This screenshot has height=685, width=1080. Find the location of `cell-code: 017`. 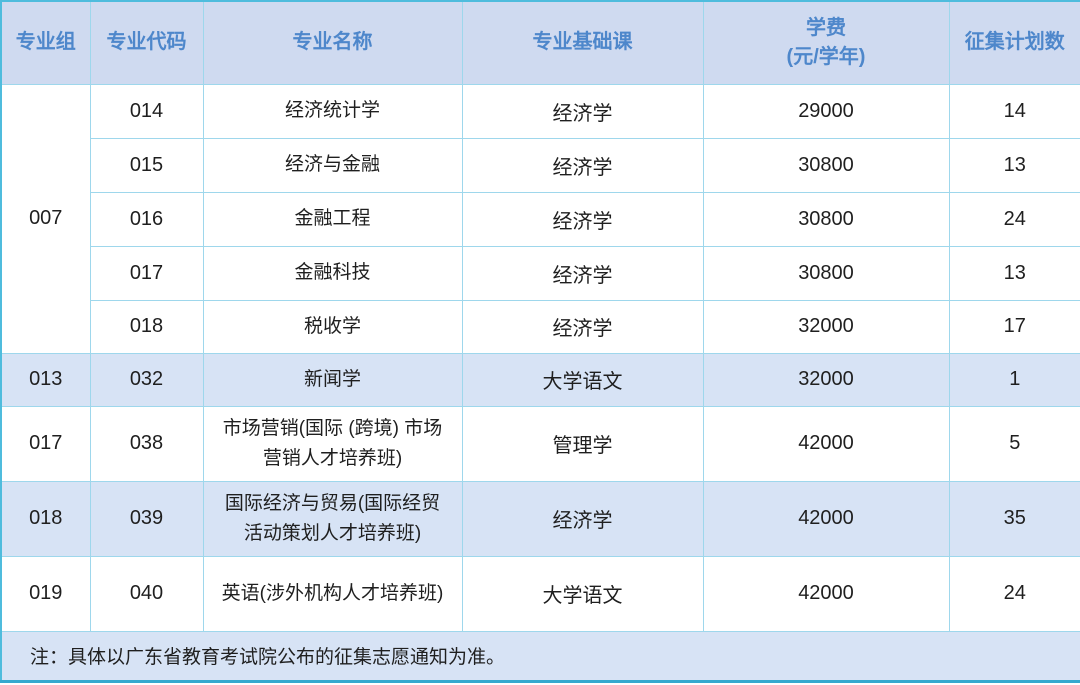

cell-code: 017 is located at coordinates (146, 273).